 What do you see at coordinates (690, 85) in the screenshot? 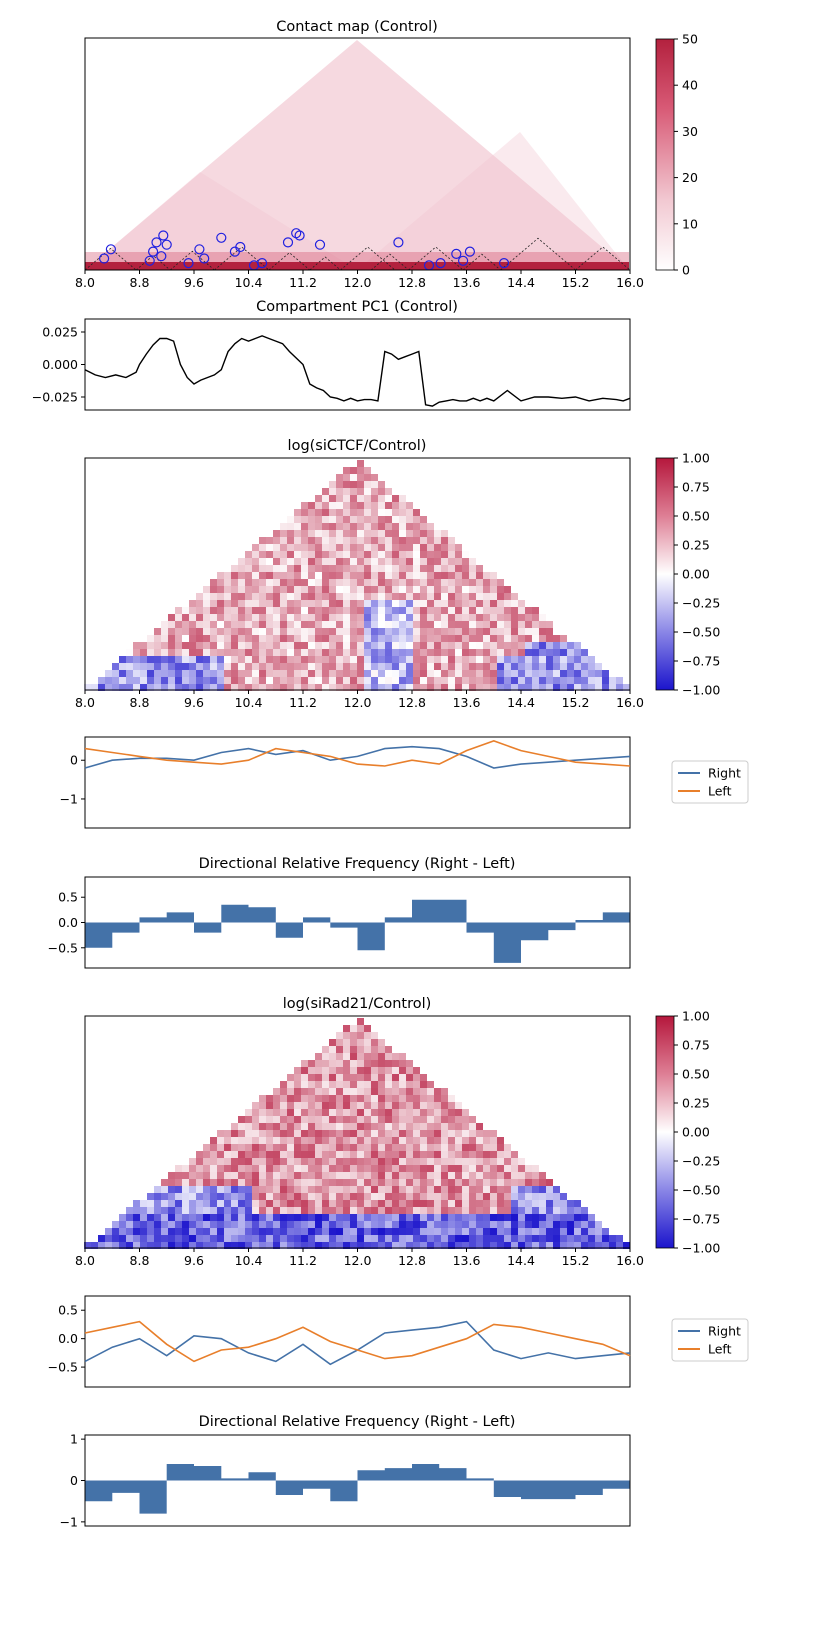
I see `contact-map-colorbar-tick-label: 40` at bounding box center [690, 85].